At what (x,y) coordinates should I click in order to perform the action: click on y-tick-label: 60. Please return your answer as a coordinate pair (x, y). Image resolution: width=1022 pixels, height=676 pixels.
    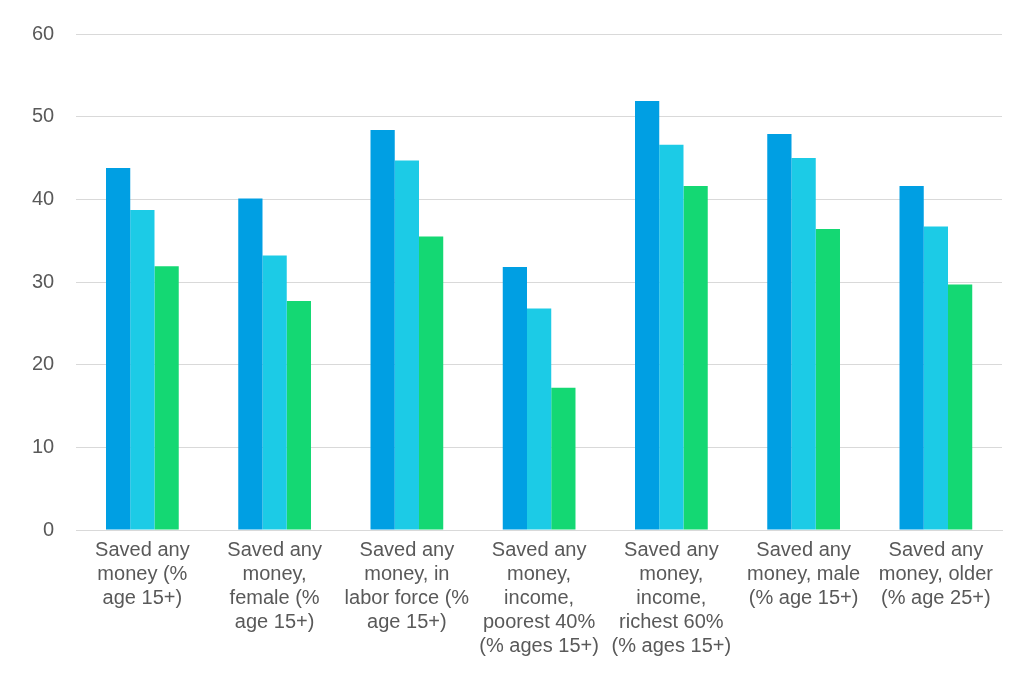
    Looking at the image, I should click on (43, 32).